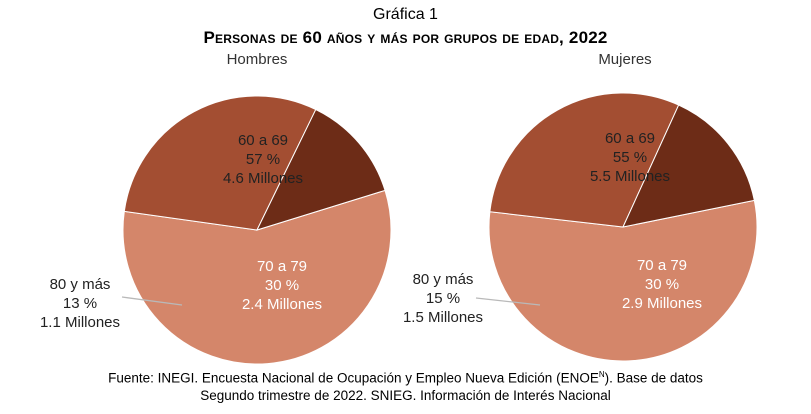 Image resolution: width=811 pixels, height=414 pixels. What do you see at coordinates (80, 322) in the screenshot?
I see `slice-label-hombres-80-y-mas-line3: 1.1 Millones` at bounding box center [80, 322].